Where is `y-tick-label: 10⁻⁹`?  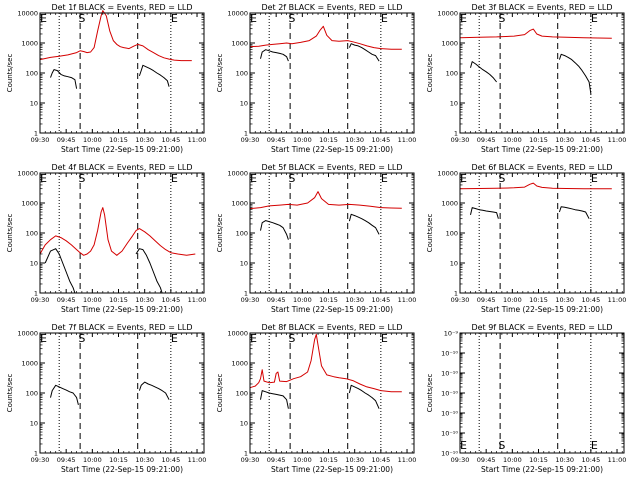
y-tick-label: 10⁻⁹ is located at coordinates (451, 334).